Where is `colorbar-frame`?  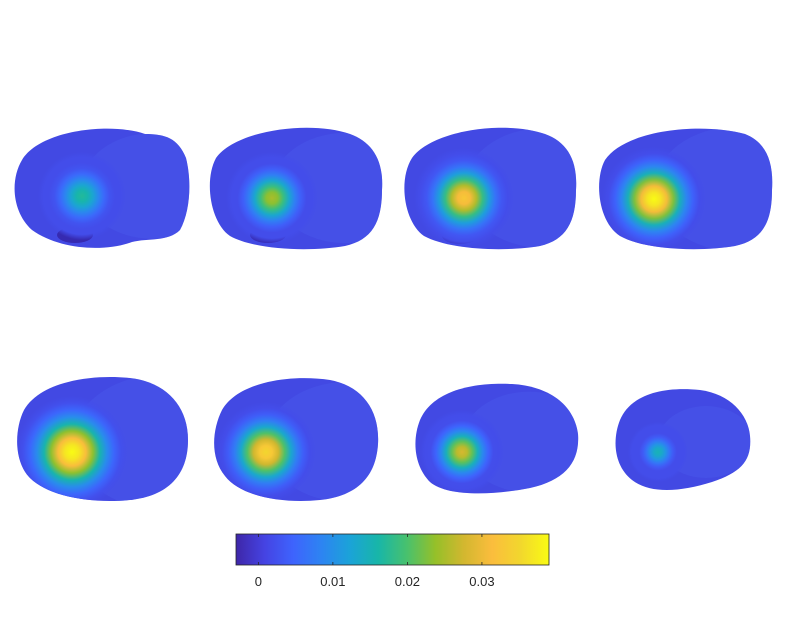 colorbar-frame is located at coordinates (392, 549).